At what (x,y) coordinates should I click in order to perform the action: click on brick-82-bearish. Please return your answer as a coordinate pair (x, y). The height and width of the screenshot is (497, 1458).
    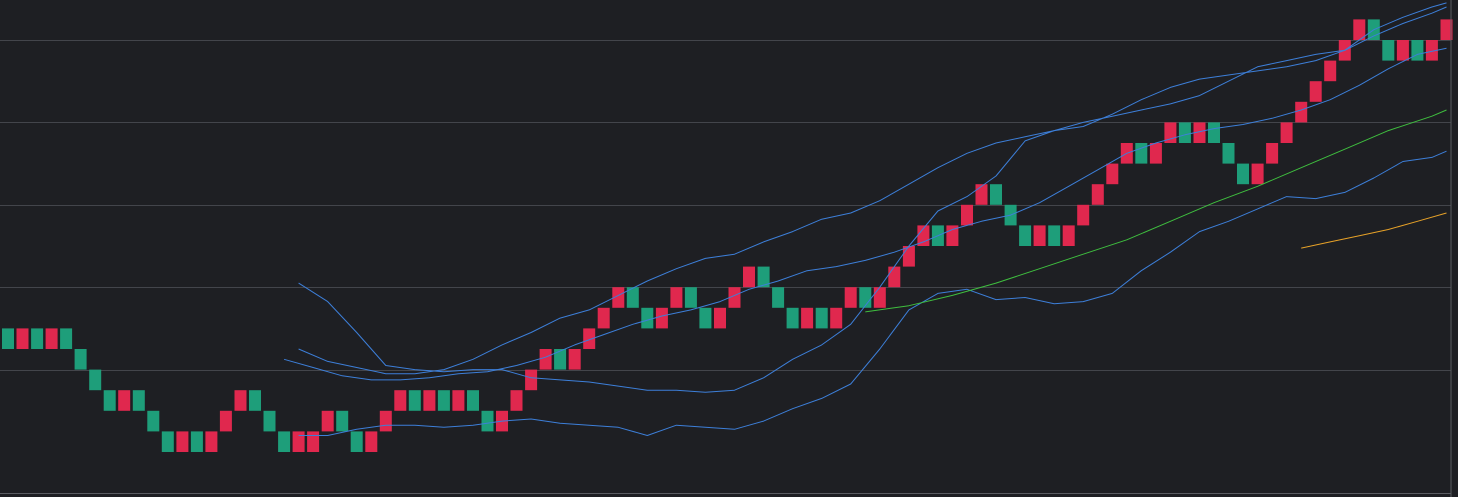
    Looking at the image, I should click on (1199, 132).